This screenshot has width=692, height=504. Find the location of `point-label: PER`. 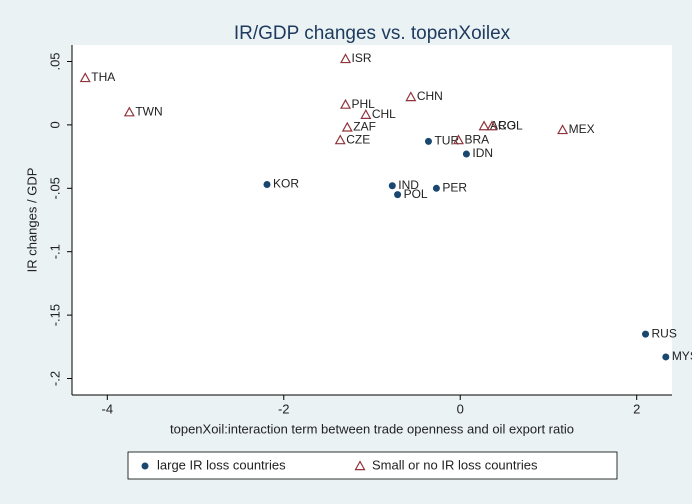

point-label: PER is located at coordinates (454, 187).